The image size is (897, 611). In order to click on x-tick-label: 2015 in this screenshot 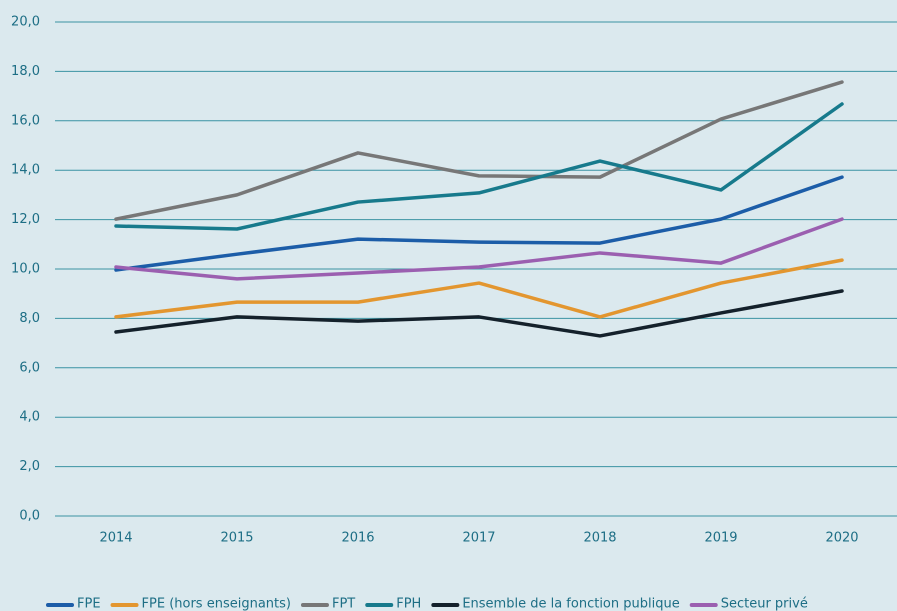, I will do `click(236, 538)`.